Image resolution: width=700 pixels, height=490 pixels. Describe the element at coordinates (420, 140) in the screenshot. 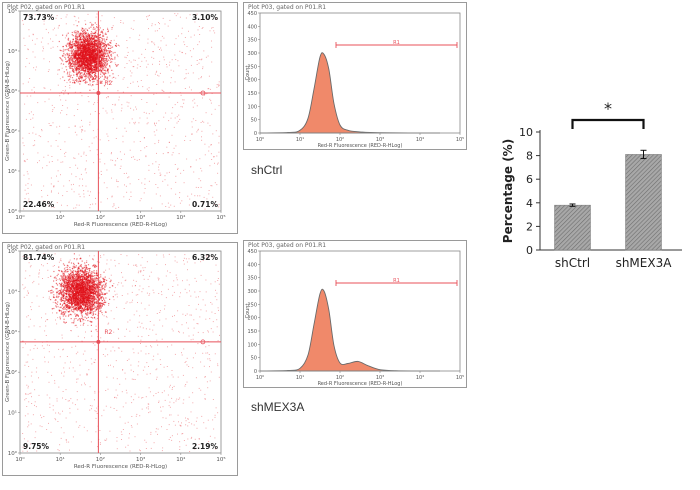

I see `x-tick-label: 10⁴` at that location.